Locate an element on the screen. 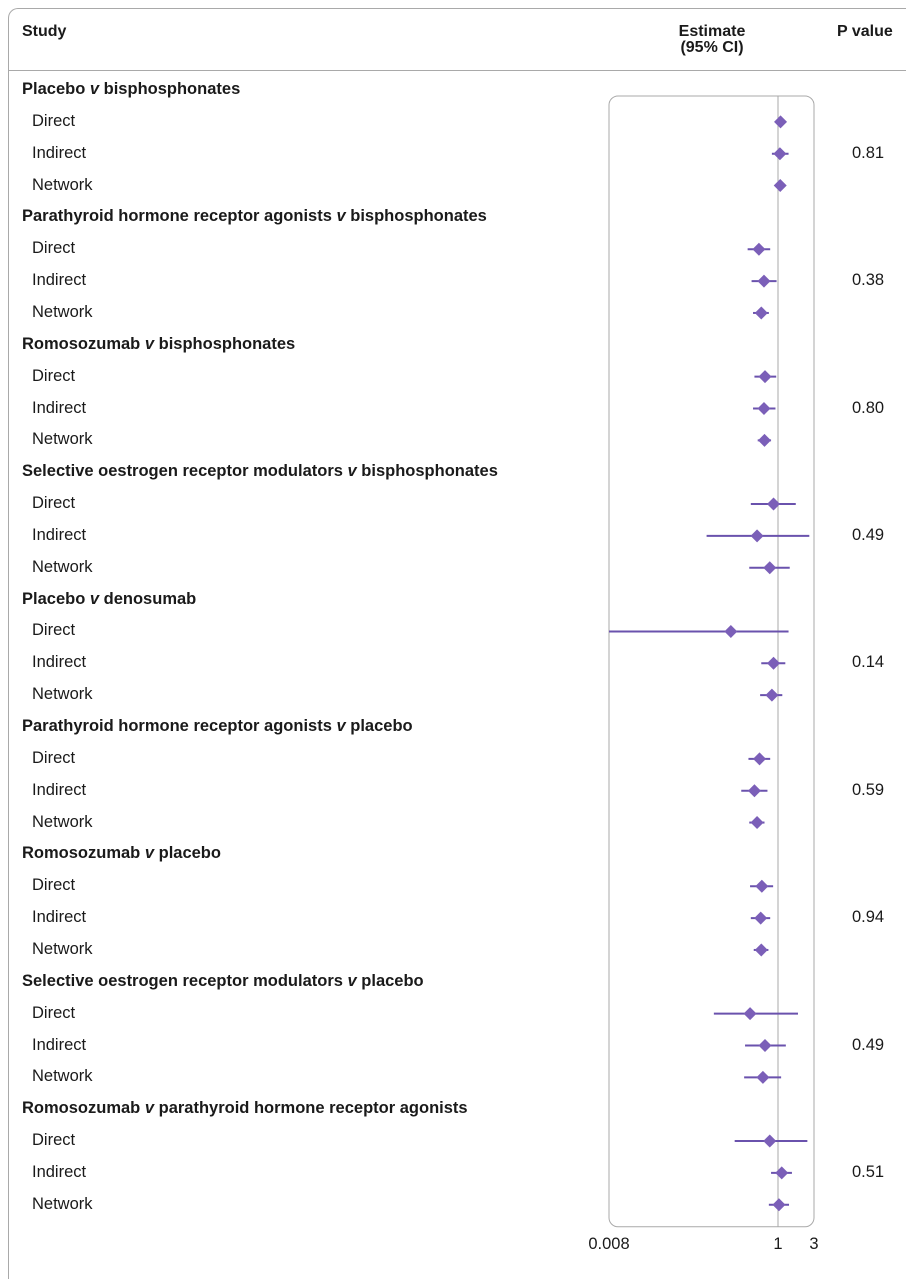 Image resolution: width=906 pixels, height=1279 pixels. comparison-title: Romosozumab v bisphosphonates is located at coordinates (158, 344).